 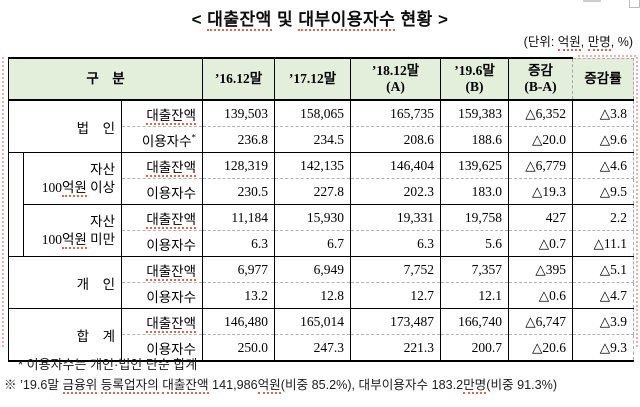 I want to click on value-cell: 230.5, so click(x=238, y=191).